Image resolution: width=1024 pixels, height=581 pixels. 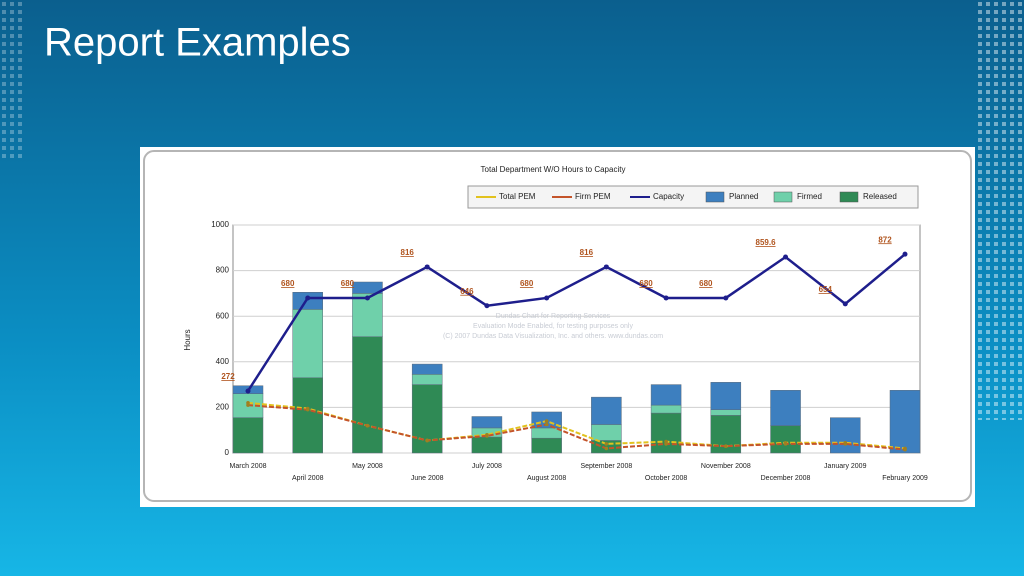 I want to click on legend-label: Capacity, so click(x=668, y=196).